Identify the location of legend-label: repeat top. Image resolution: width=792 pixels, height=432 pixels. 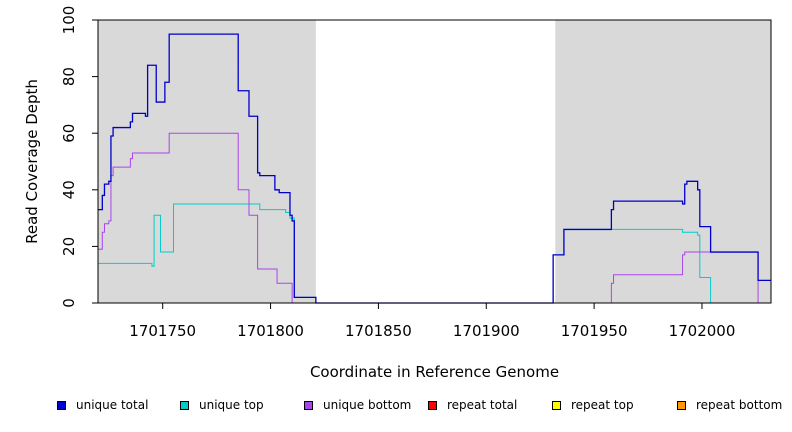
(602, 405).